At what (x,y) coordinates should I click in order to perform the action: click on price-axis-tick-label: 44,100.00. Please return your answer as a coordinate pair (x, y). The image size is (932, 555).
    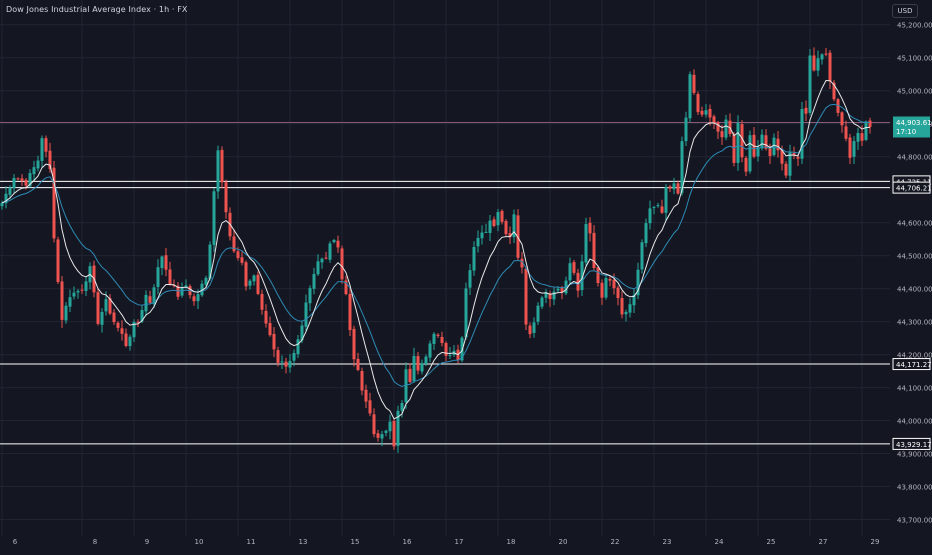
    Looking at the image, I should click on (914, 389).